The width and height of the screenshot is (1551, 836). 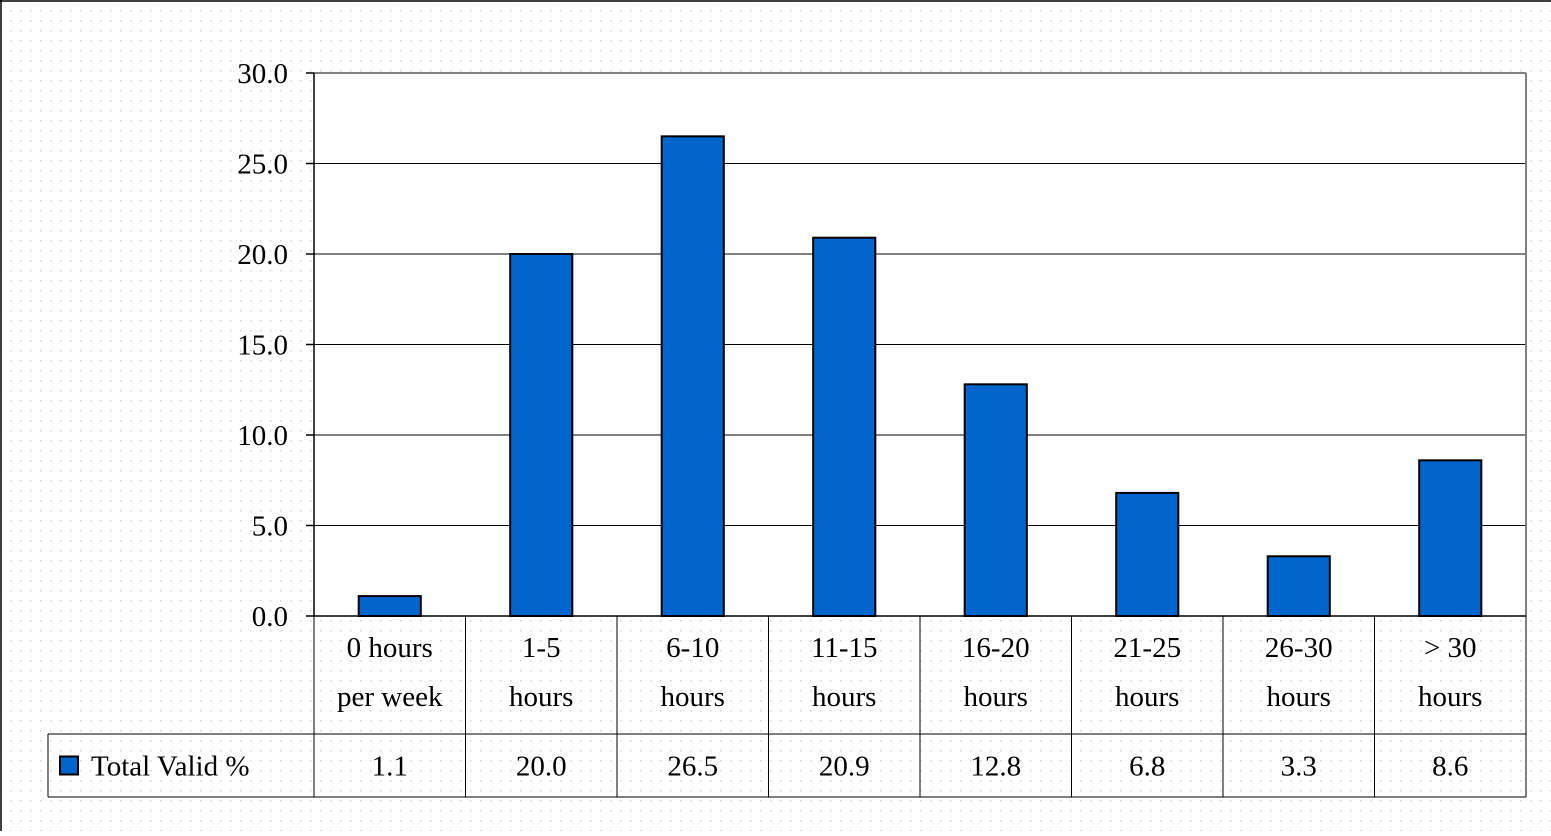 I want to click on y-tick-label: 0.0, so click(x=270, y=617).